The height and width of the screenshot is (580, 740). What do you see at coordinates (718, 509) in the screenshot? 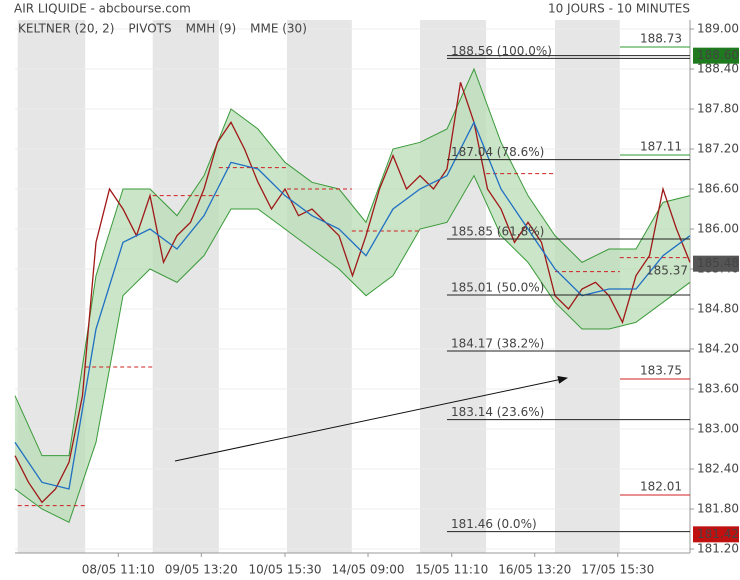
I see `y-tick-label: 181.80` at bounding box center [718, 509].